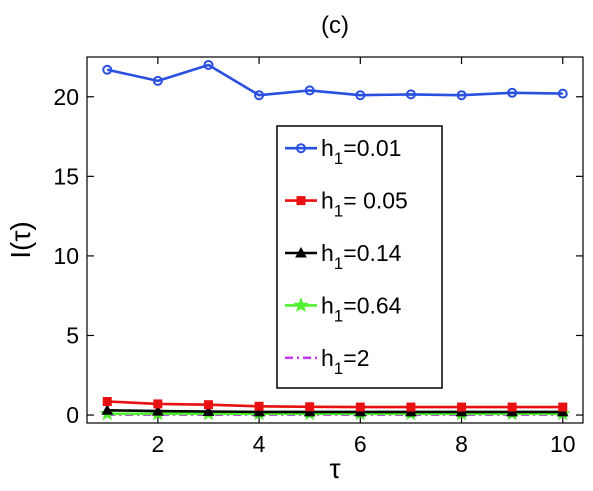  I want to click on legend-label: h1=2, so click(345, 361).